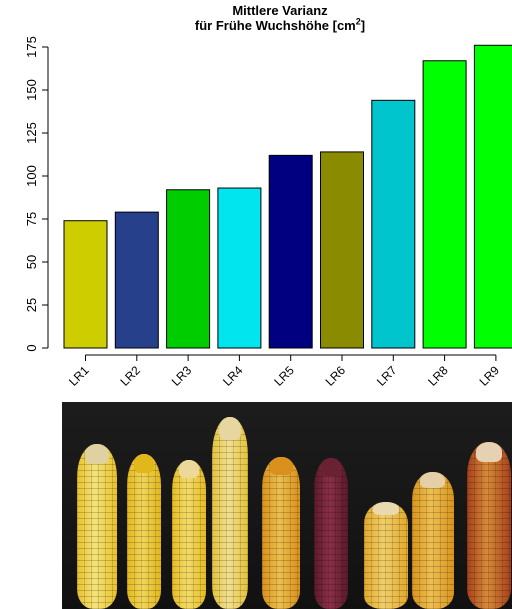 The image size is (512, 609). What do you see at coordinates (130, 376) in the screenshot?
I see `x-tick-label-LR2: LR2` at bounding box center [130, 376].